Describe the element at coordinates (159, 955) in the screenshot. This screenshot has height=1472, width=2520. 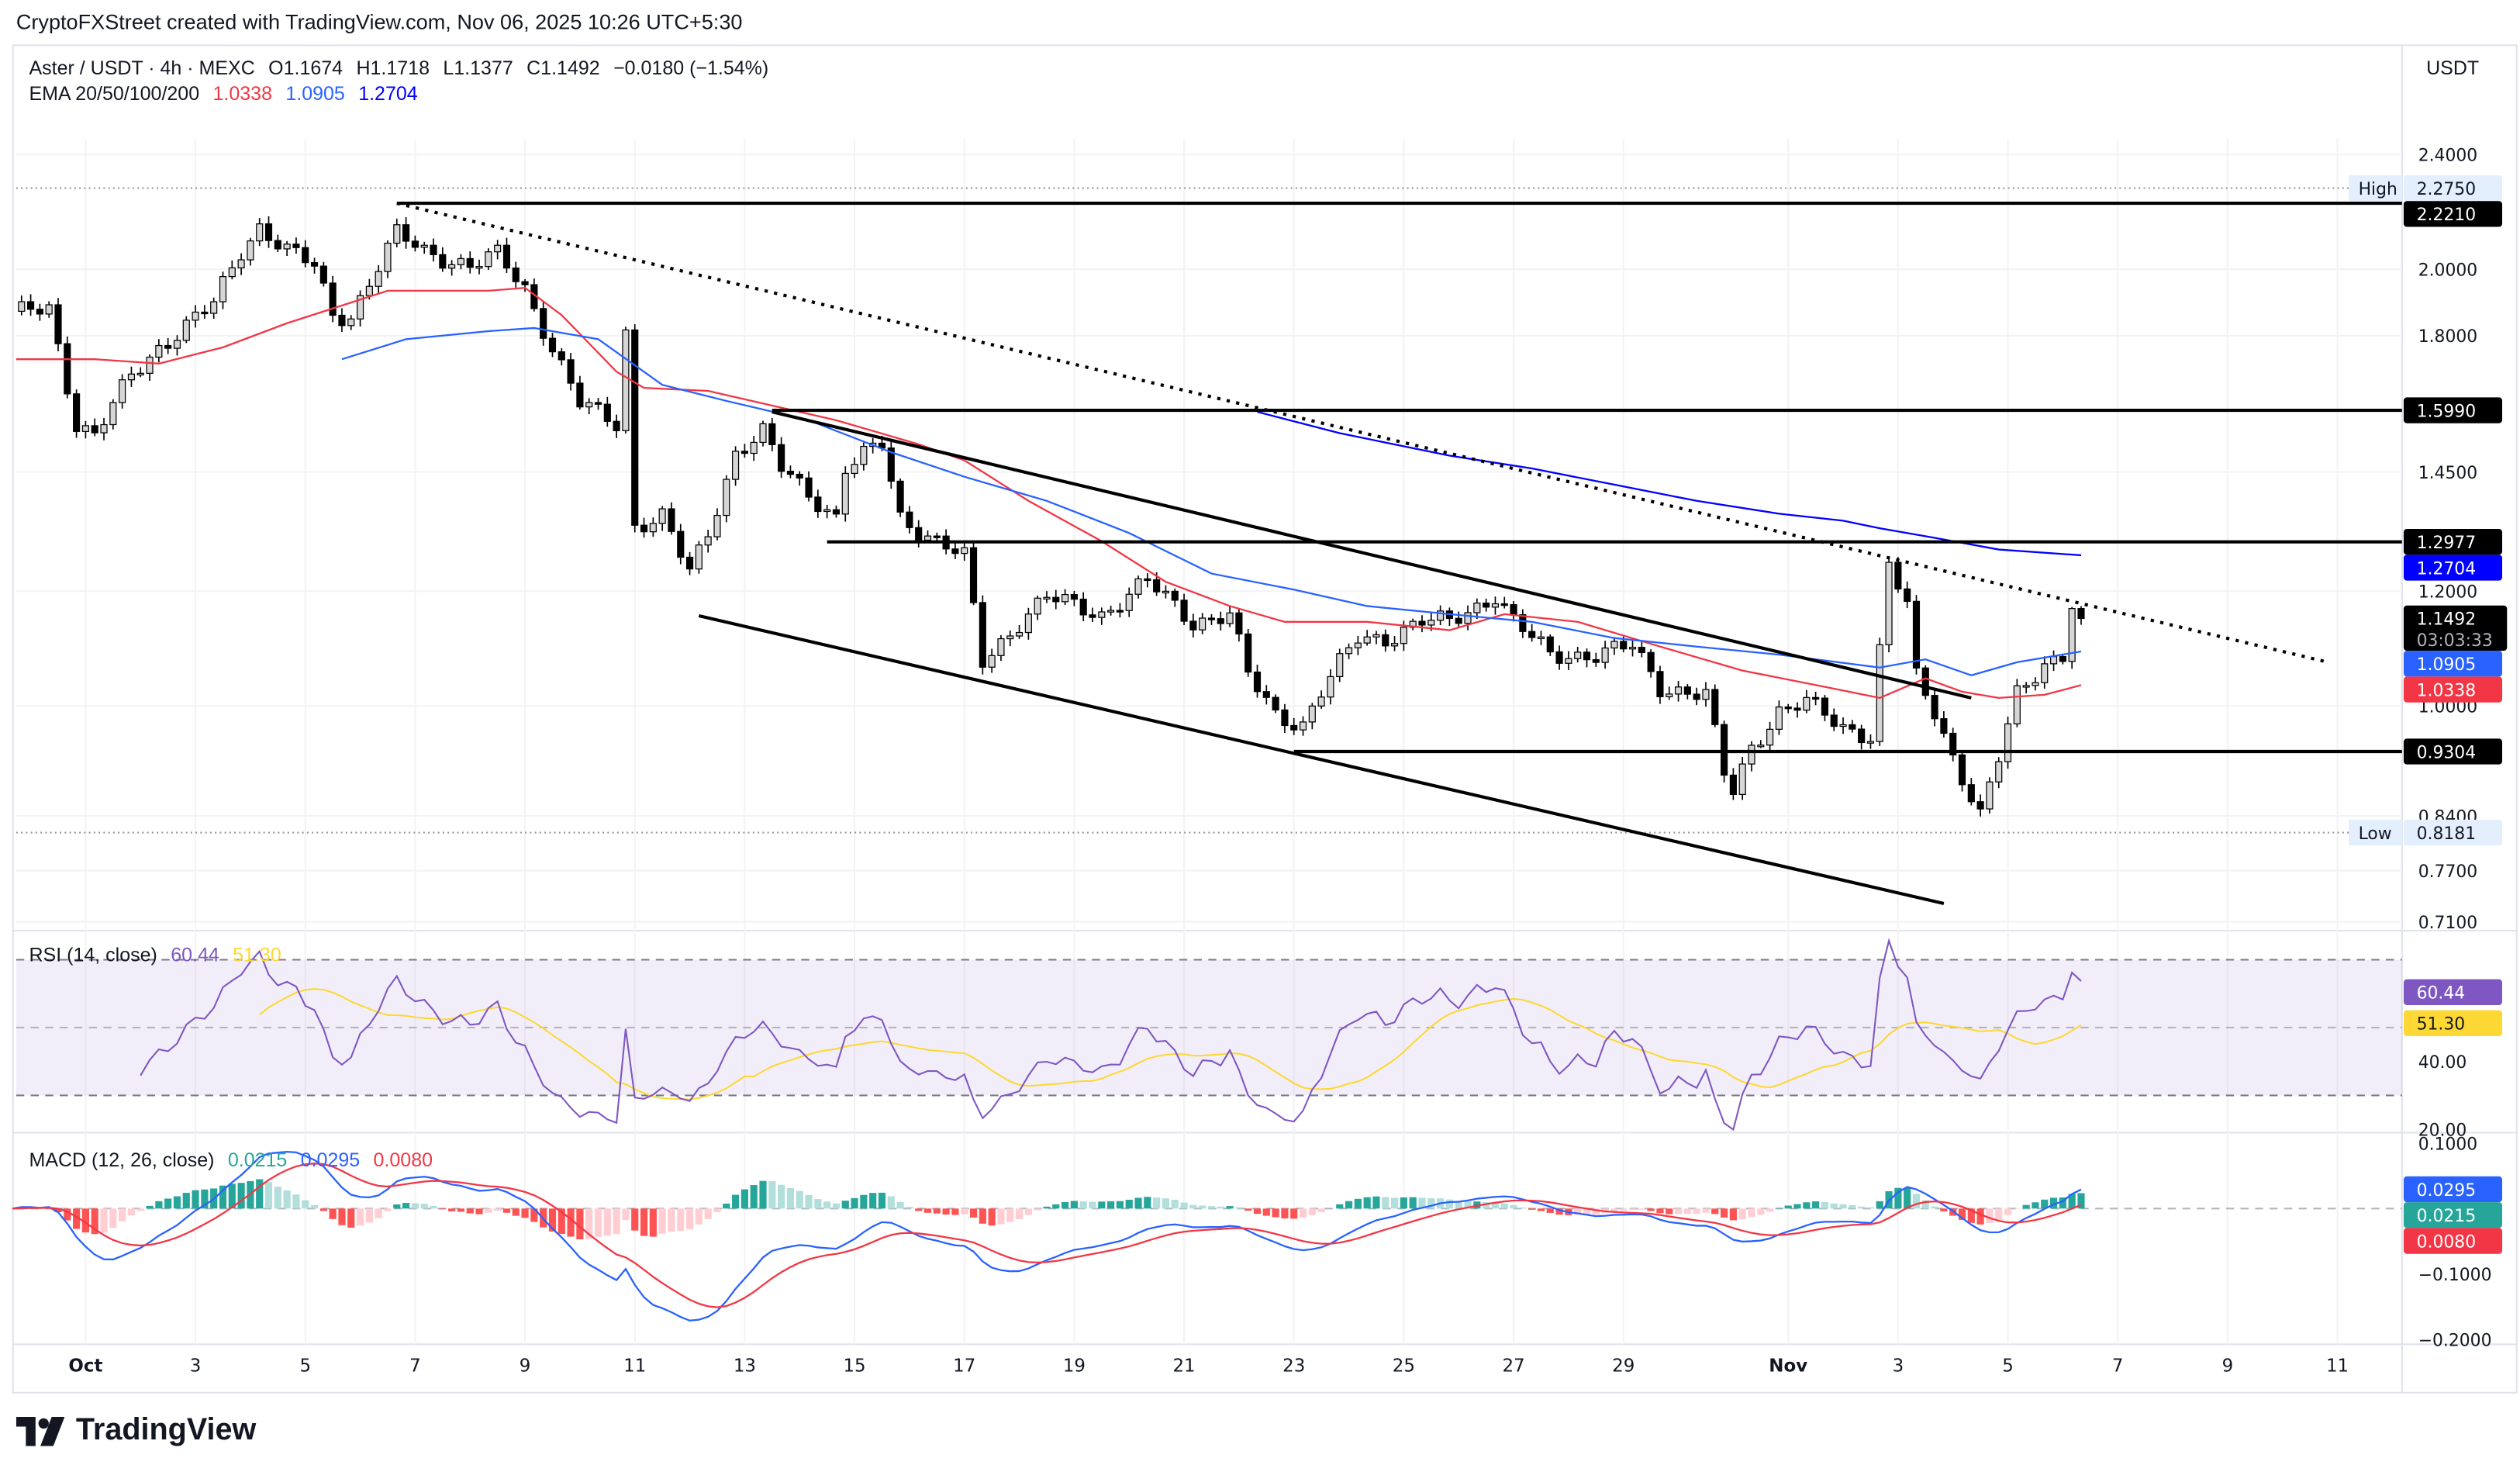
I see `rsi-legend: RSI (14, close) 60.44 51.30` at that location.